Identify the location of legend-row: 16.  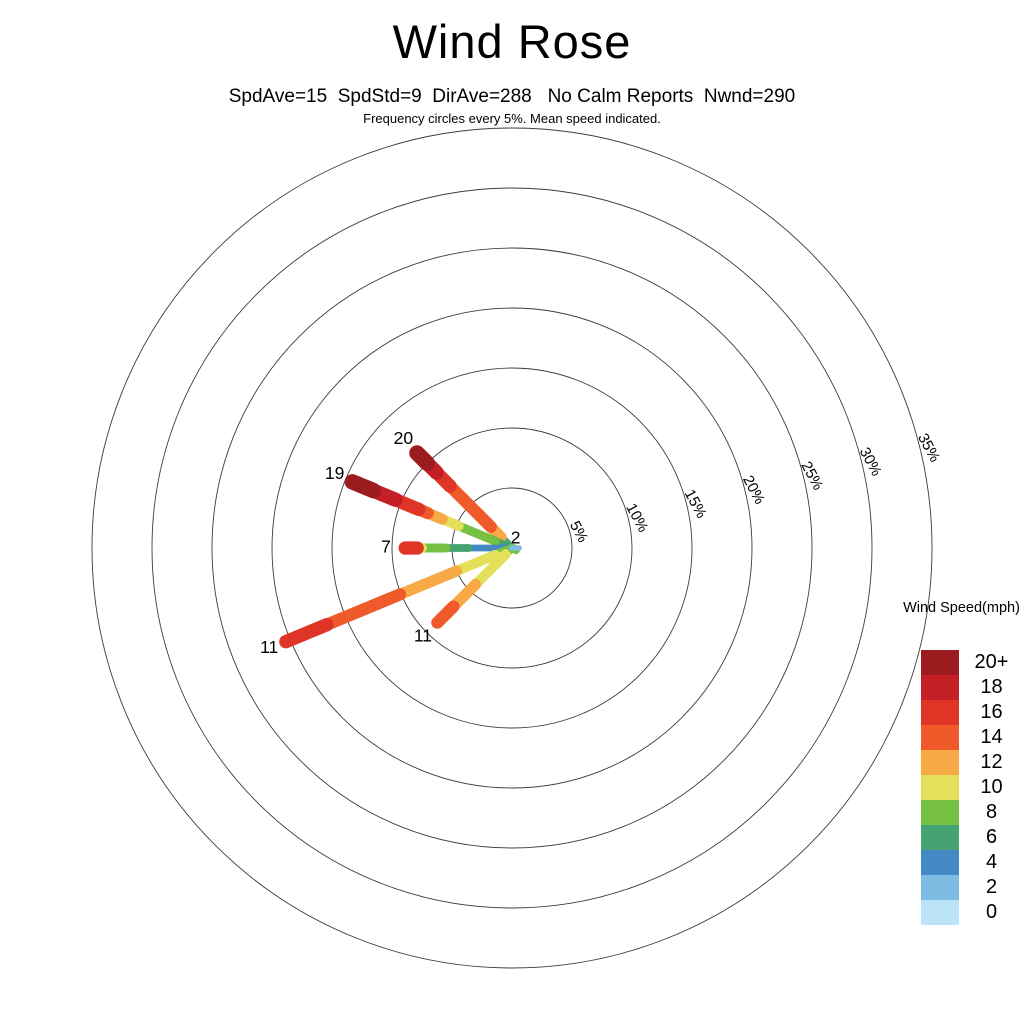
(961, 712).